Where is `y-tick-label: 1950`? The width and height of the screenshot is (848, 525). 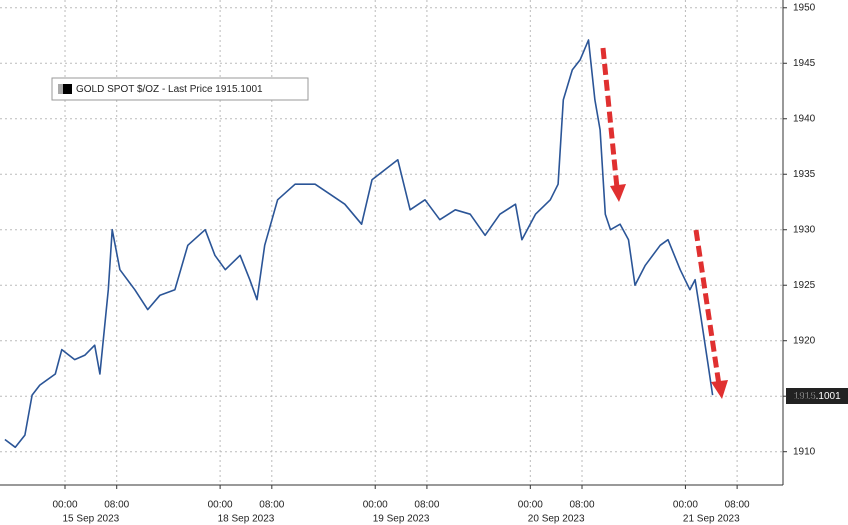 y-tick-label: 1950 is located at coordinates (804, 7).